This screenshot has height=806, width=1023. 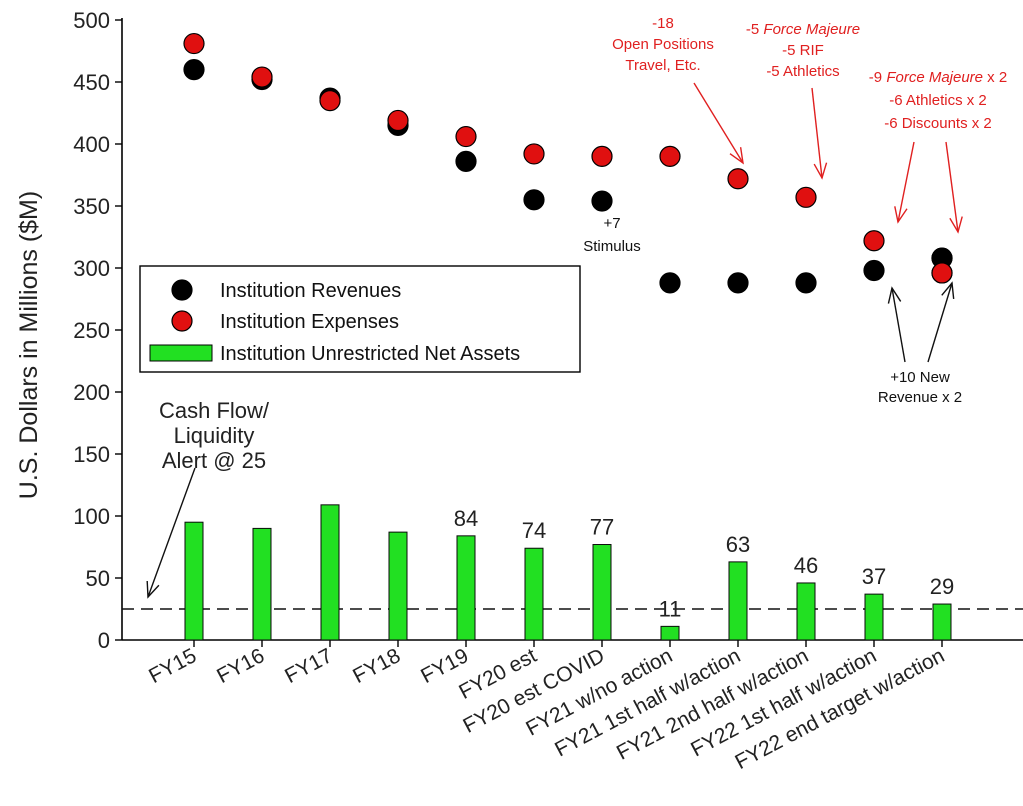 I want to click on cuts-annotation: -18, so click(x=663, y=23).